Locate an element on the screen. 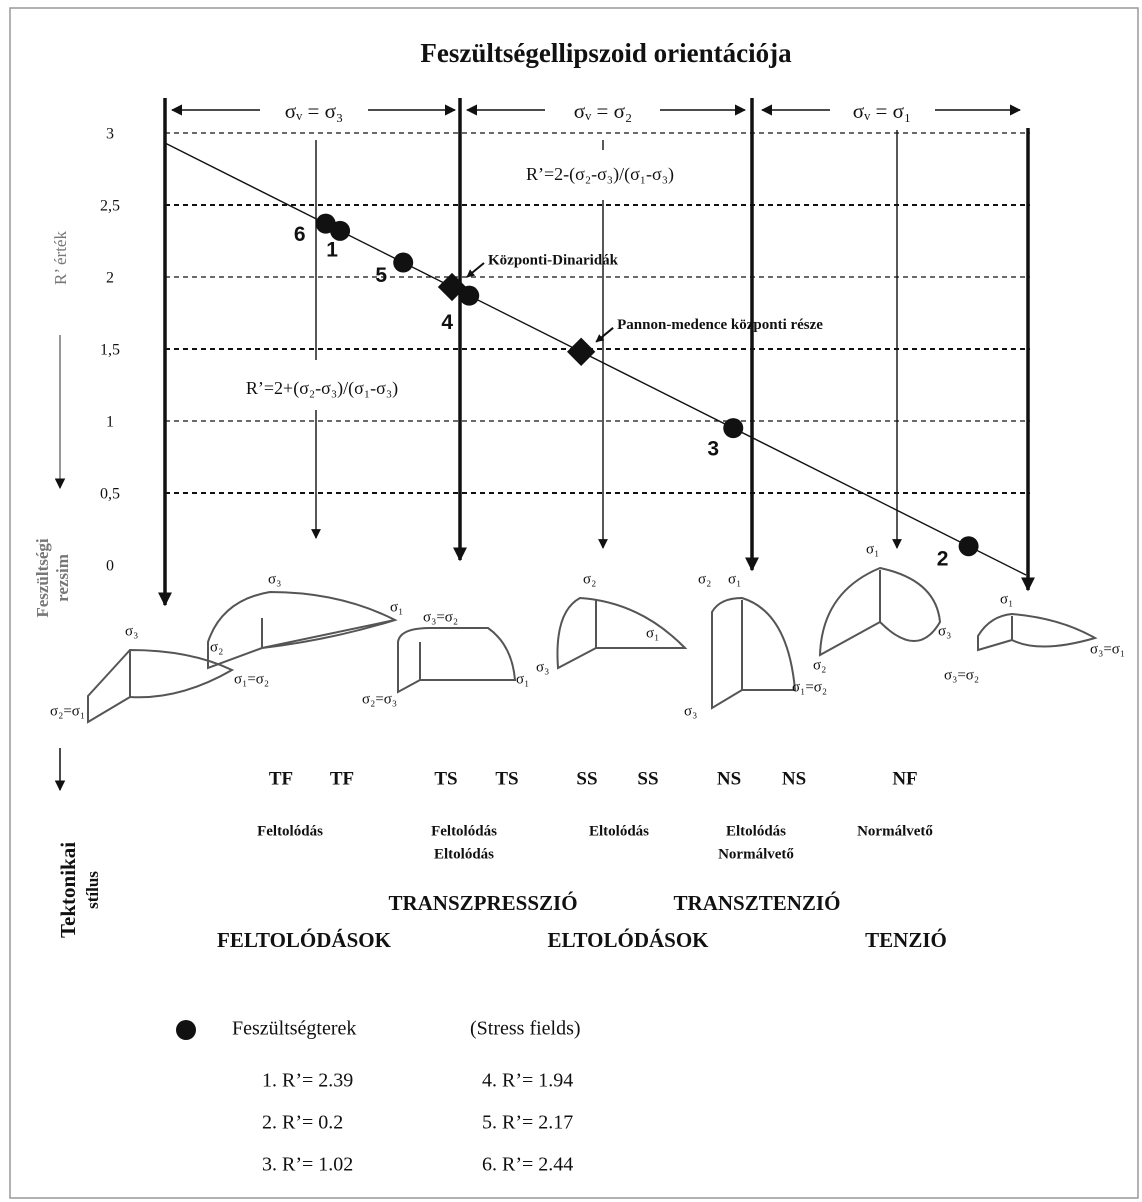 Image resolution: width=1142 pixels, height=1202 pixels. y-tick-label: 2,5 is located at coordinates (110, 206).